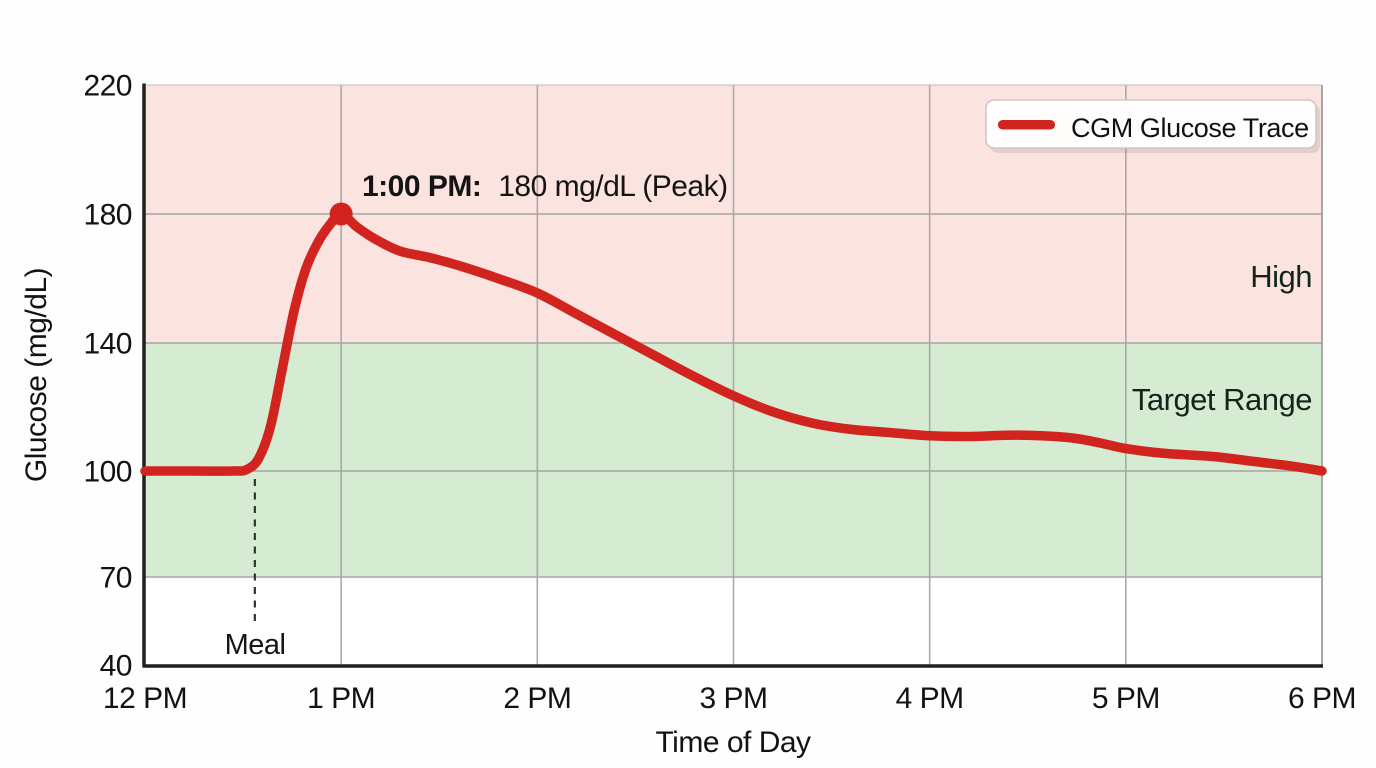 The width and height of the screenshot is (1376, 768). I want to click on y-tick-label-220: 220, so click(107, 86).